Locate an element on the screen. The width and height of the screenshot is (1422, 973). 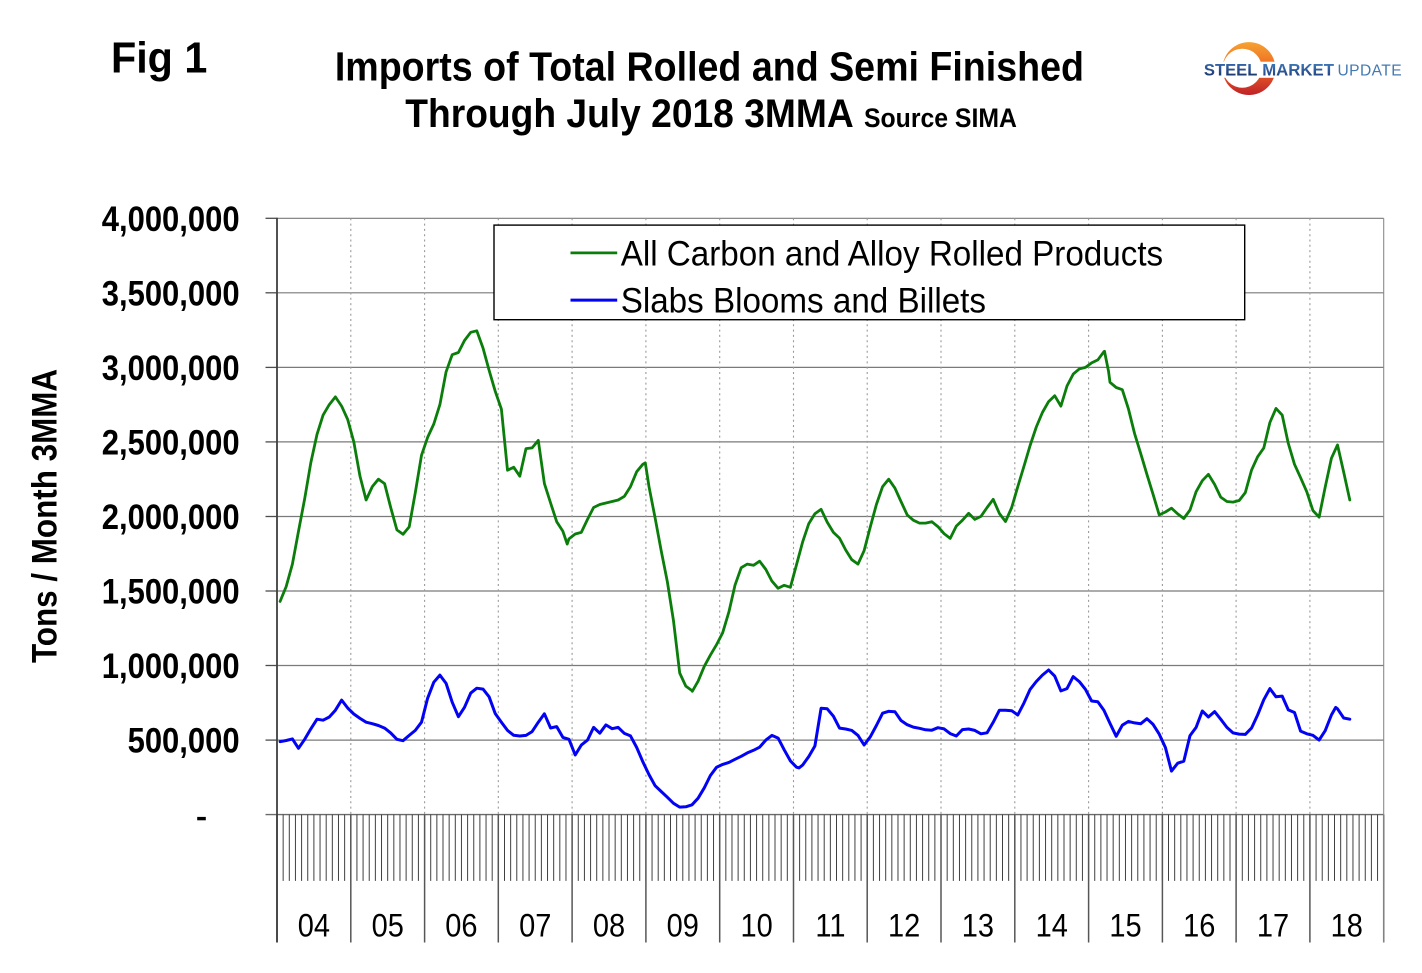
svg-text: 17 is located at coordinates (1273, 925).